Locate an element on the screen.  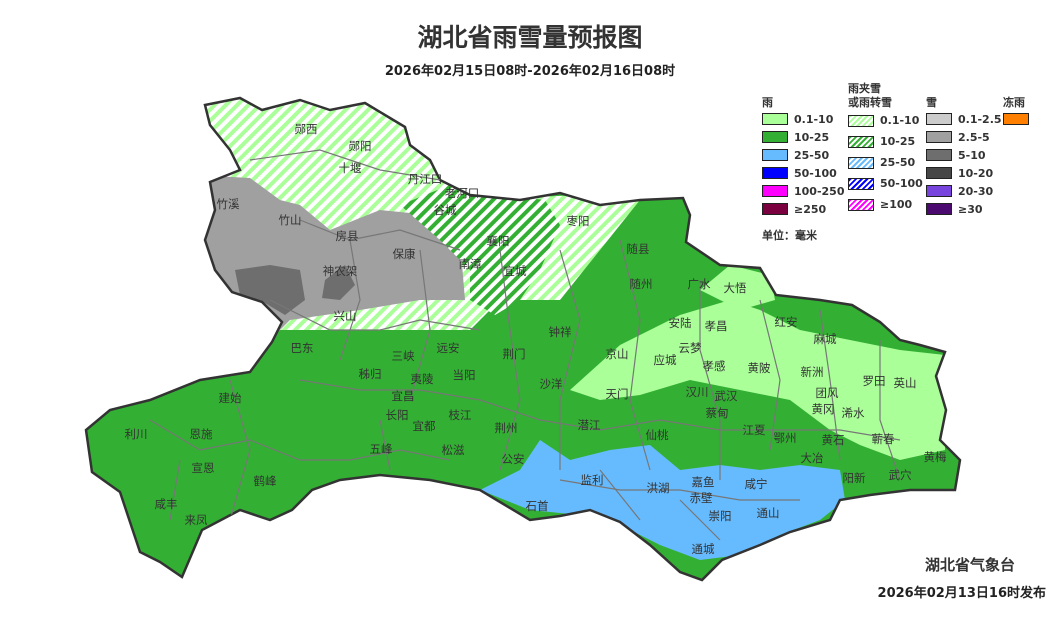
legend-item: ≥250 is located at coordinates (803, 209).